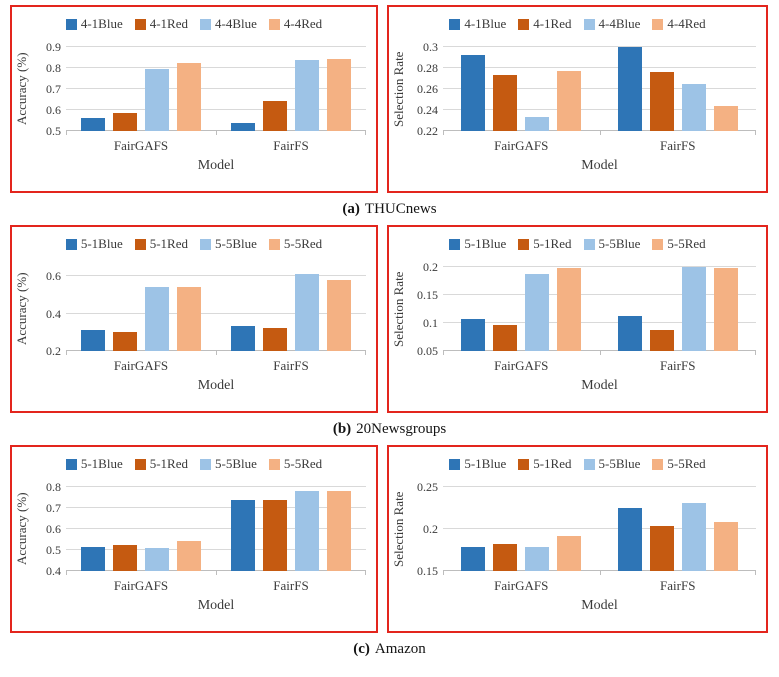  Describe the element at coordinates (53, 47) in the screenshot. I see `y-tick-label: 0.9` at that location.